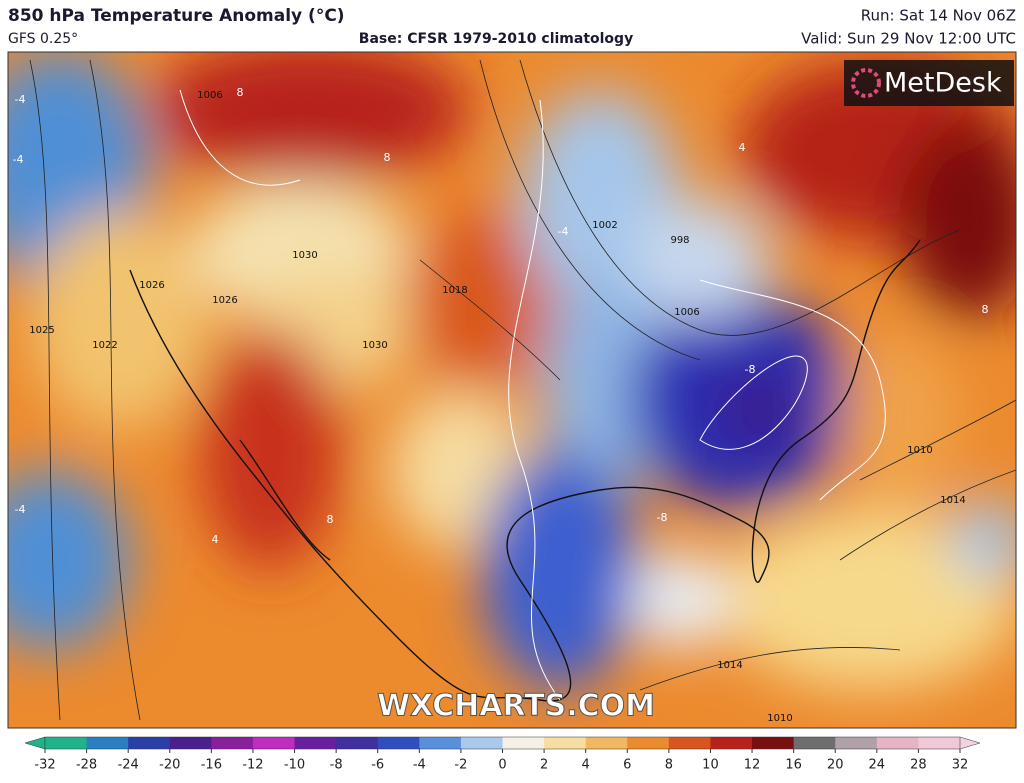  What do you see at coordinates (877, 765) in the screenshot?
I see `colorbar-tick-label: 24` at bounding box center [877, 765].